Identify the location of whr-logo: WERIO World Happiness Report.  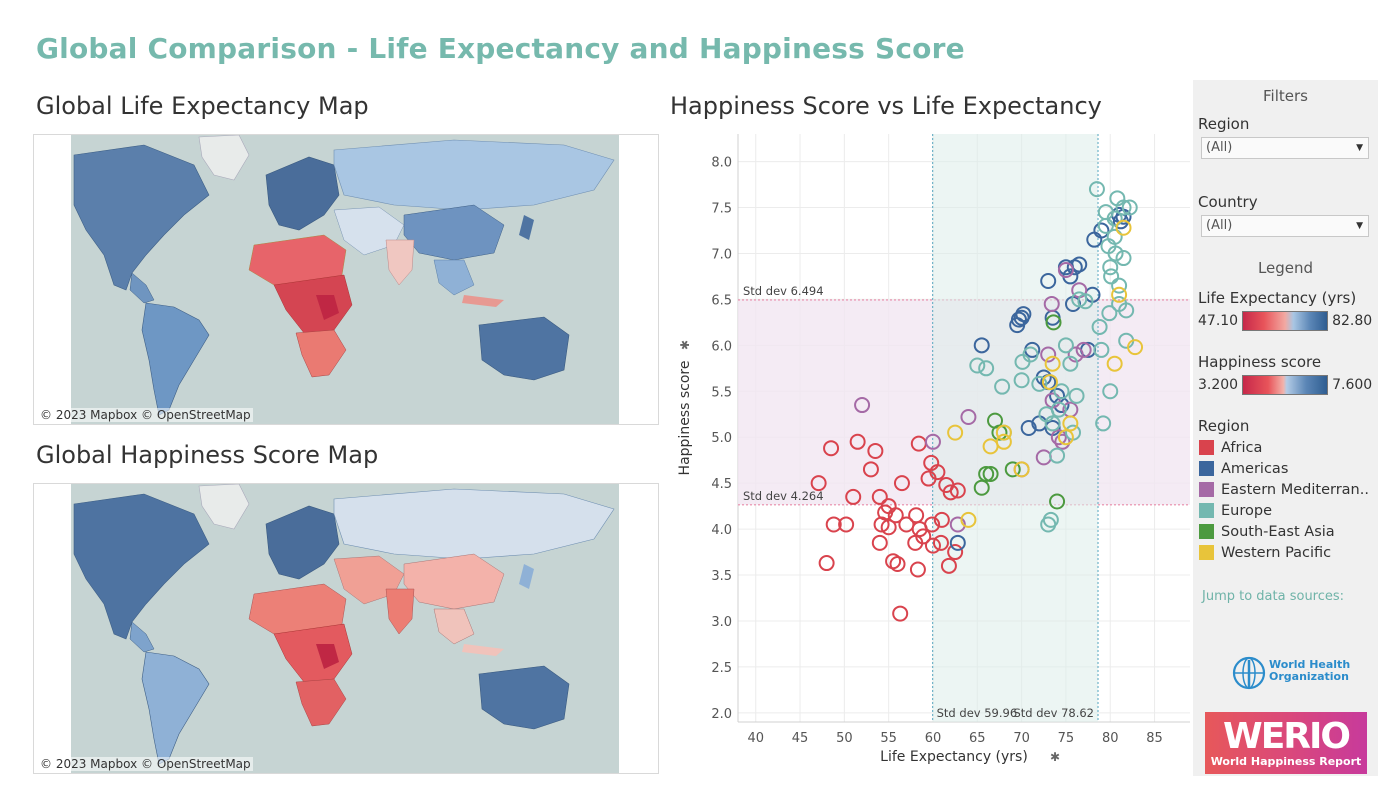
(1286, 743).